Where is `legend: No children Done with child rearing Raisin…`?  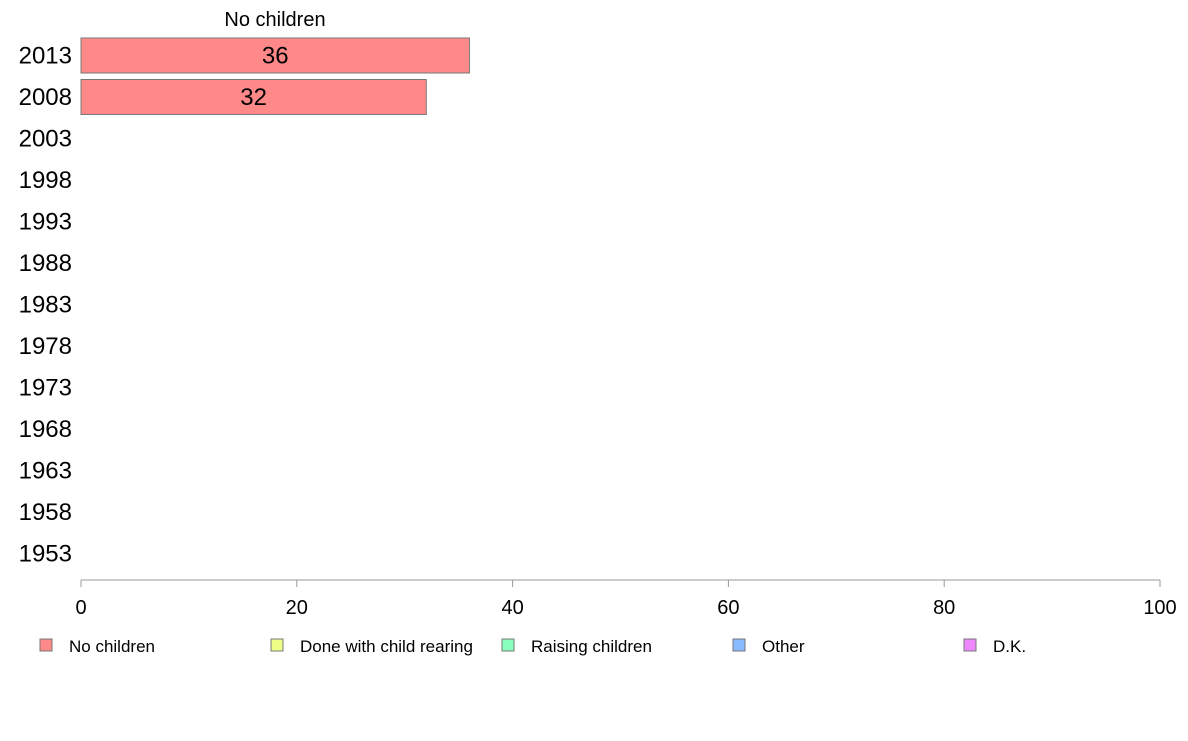
legend: No children Done with child rearing Raisin… is located at coordinates (532, 646).